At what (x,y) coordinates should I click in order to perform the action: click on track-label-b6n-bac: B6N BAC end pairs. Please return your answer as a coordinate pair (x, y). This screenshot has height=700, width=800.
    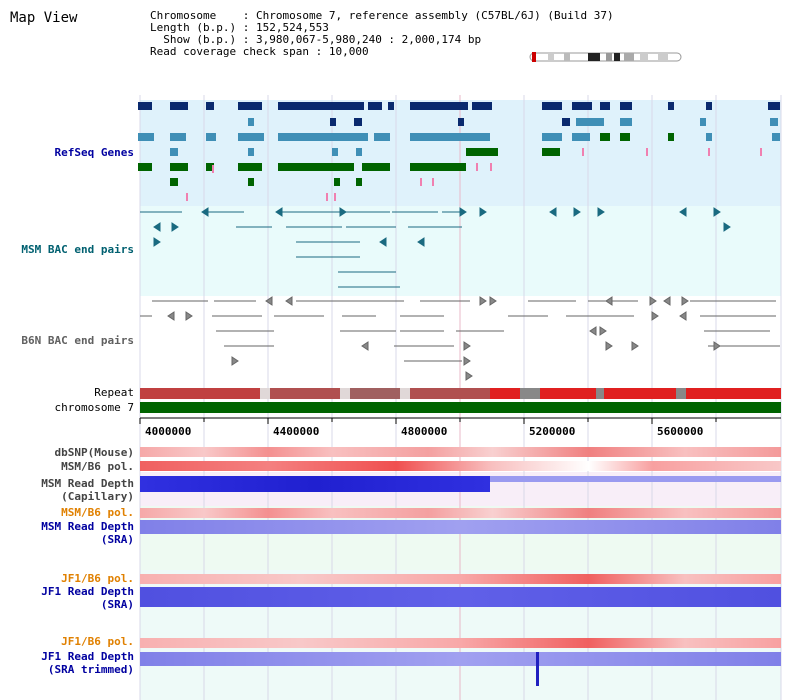
    Looking at the image, I should click on (77, 340).